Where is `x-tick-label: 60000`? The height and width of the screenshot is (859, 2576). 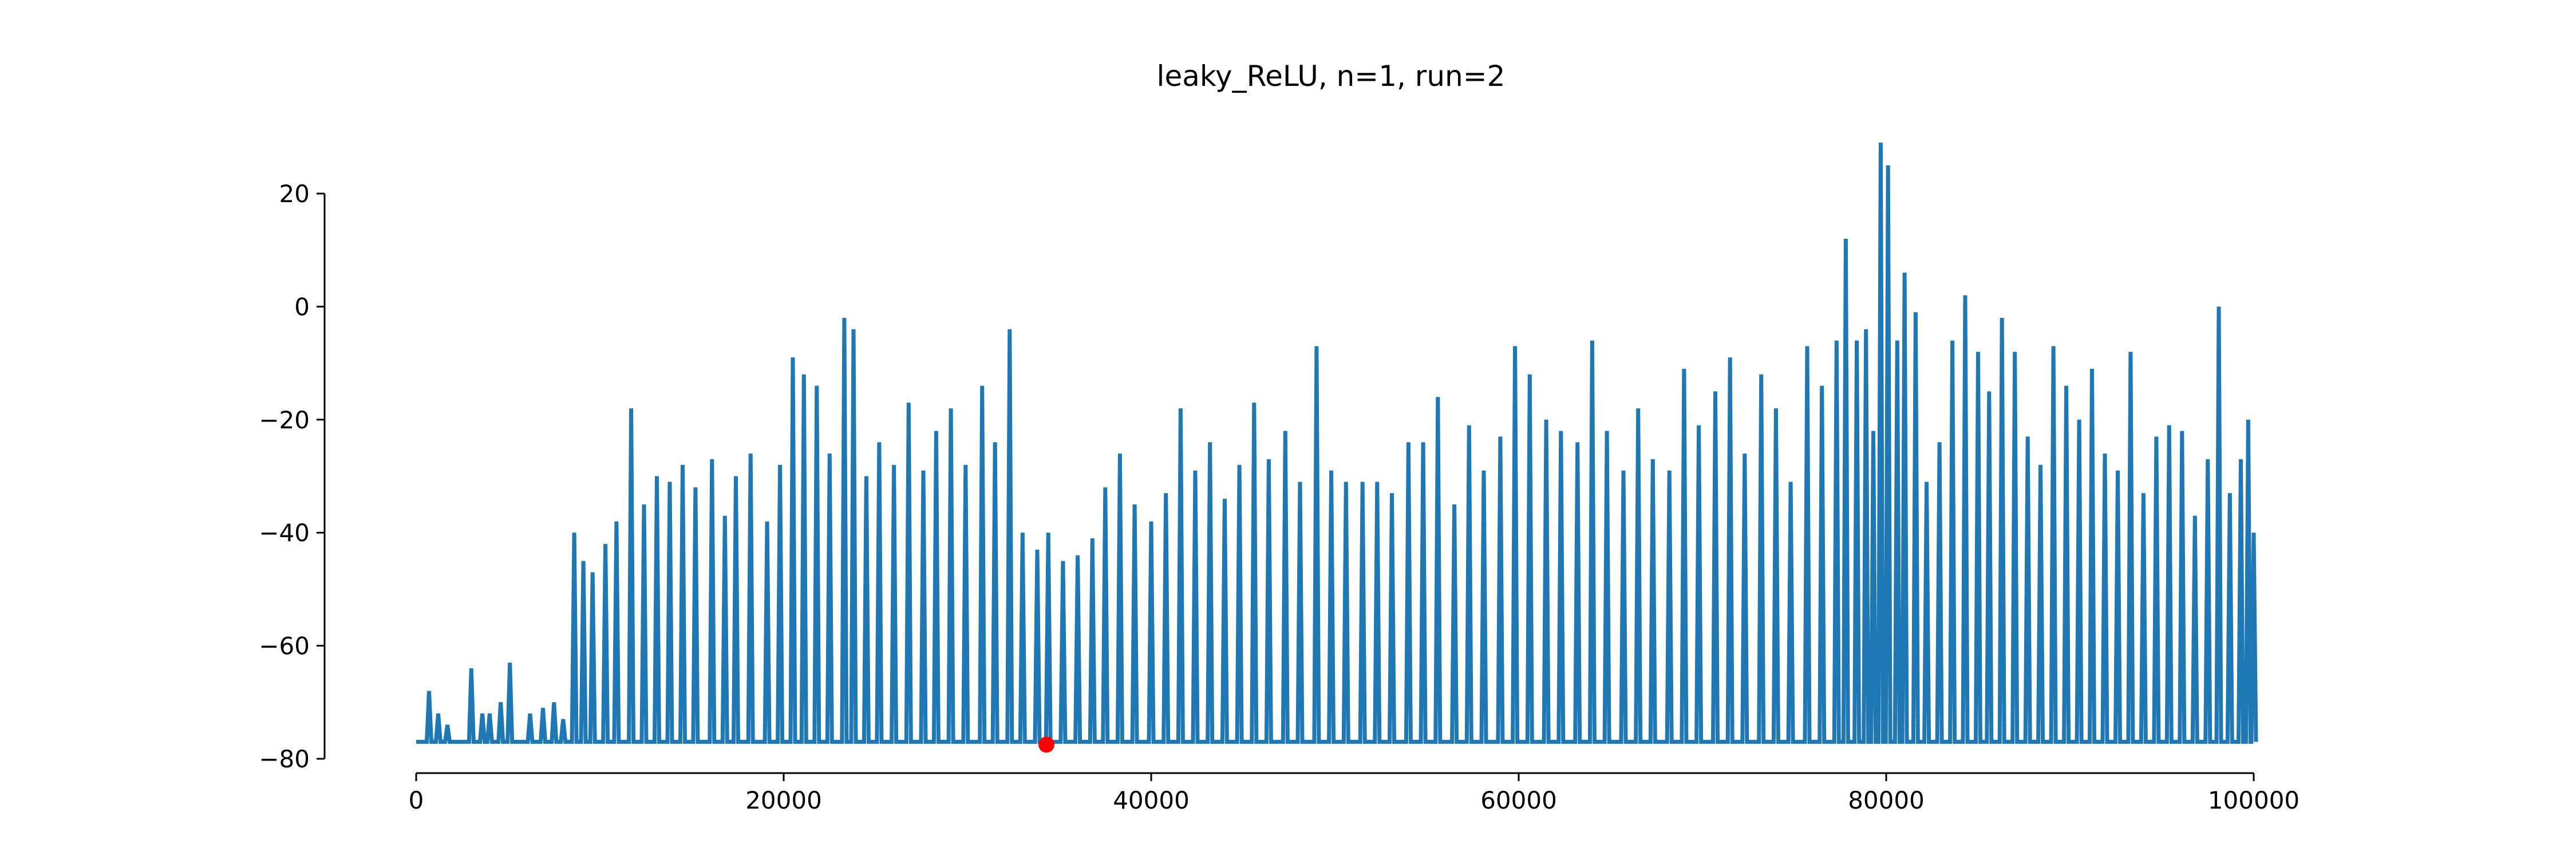 x-tick-label: 60000 is located at coordinates (1518, 800).